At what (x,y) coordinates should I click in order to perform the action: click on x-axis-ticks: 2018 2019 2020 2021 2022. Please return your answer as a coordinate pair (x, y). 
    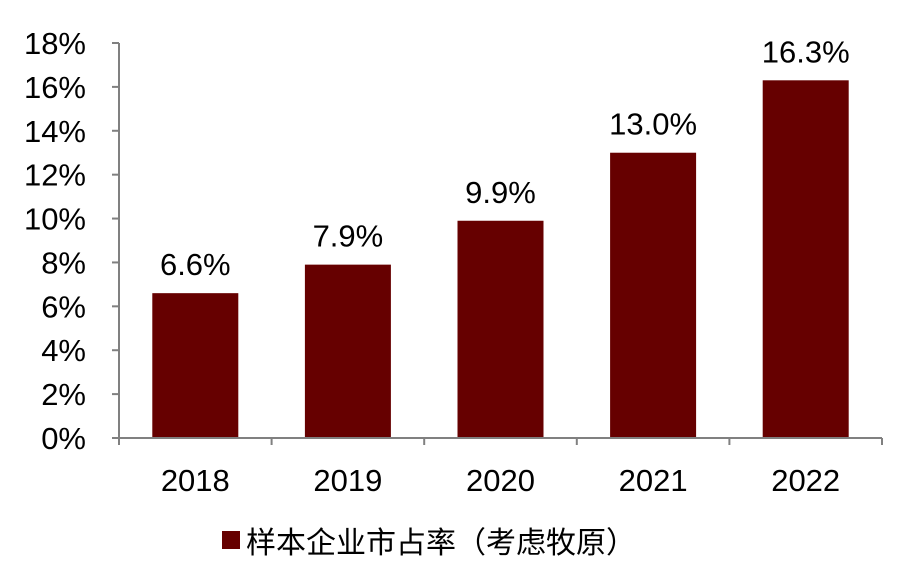
    Looking at the image, I should click on (500, 480).